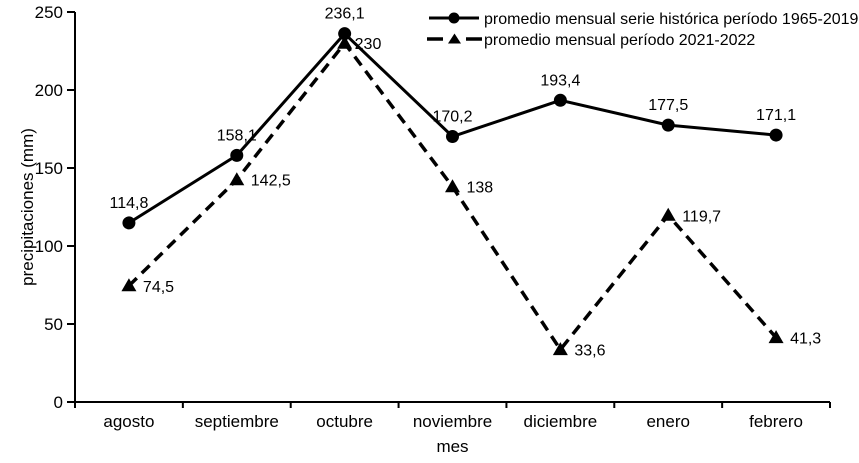 This screenshot has width=859, height=463. I want to click on data-point-label: 74,5, so click(158, 287).